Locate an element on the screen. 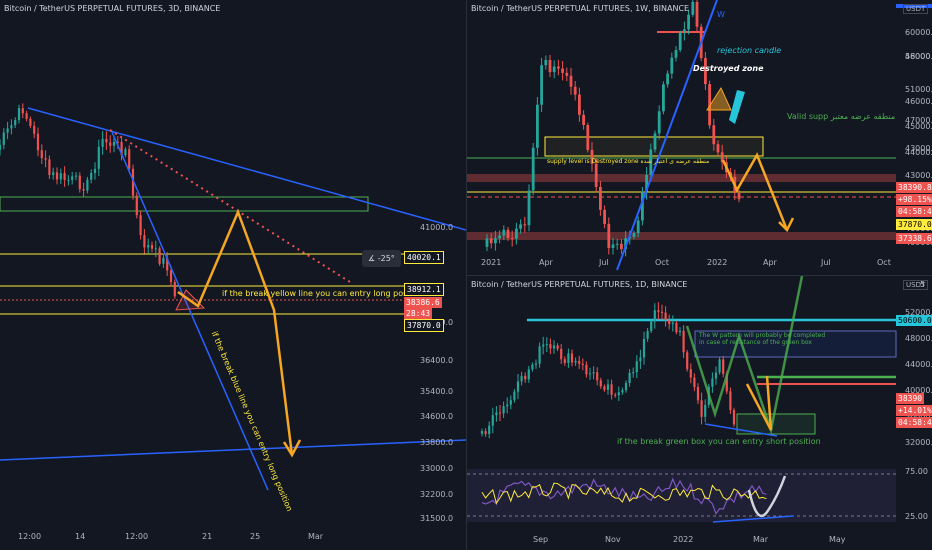  panel-separator-horizontal is located at coordinates (699, 275).